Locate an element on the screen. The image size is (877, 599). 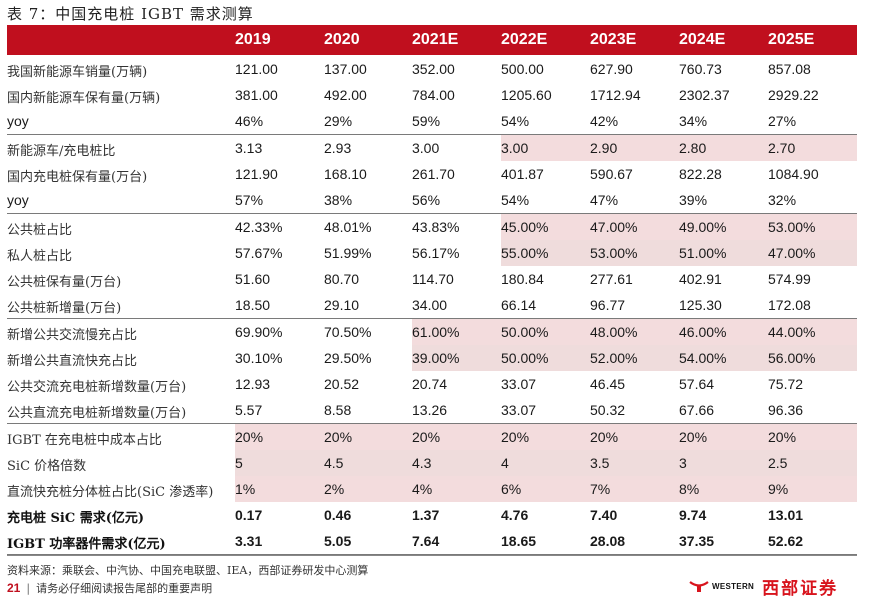
table-row: 直流快充桩分体桩占比(SiC 渗透率) 1% 2% 4% 6% 7% 8% 9% is located at coordinates (432, 489).